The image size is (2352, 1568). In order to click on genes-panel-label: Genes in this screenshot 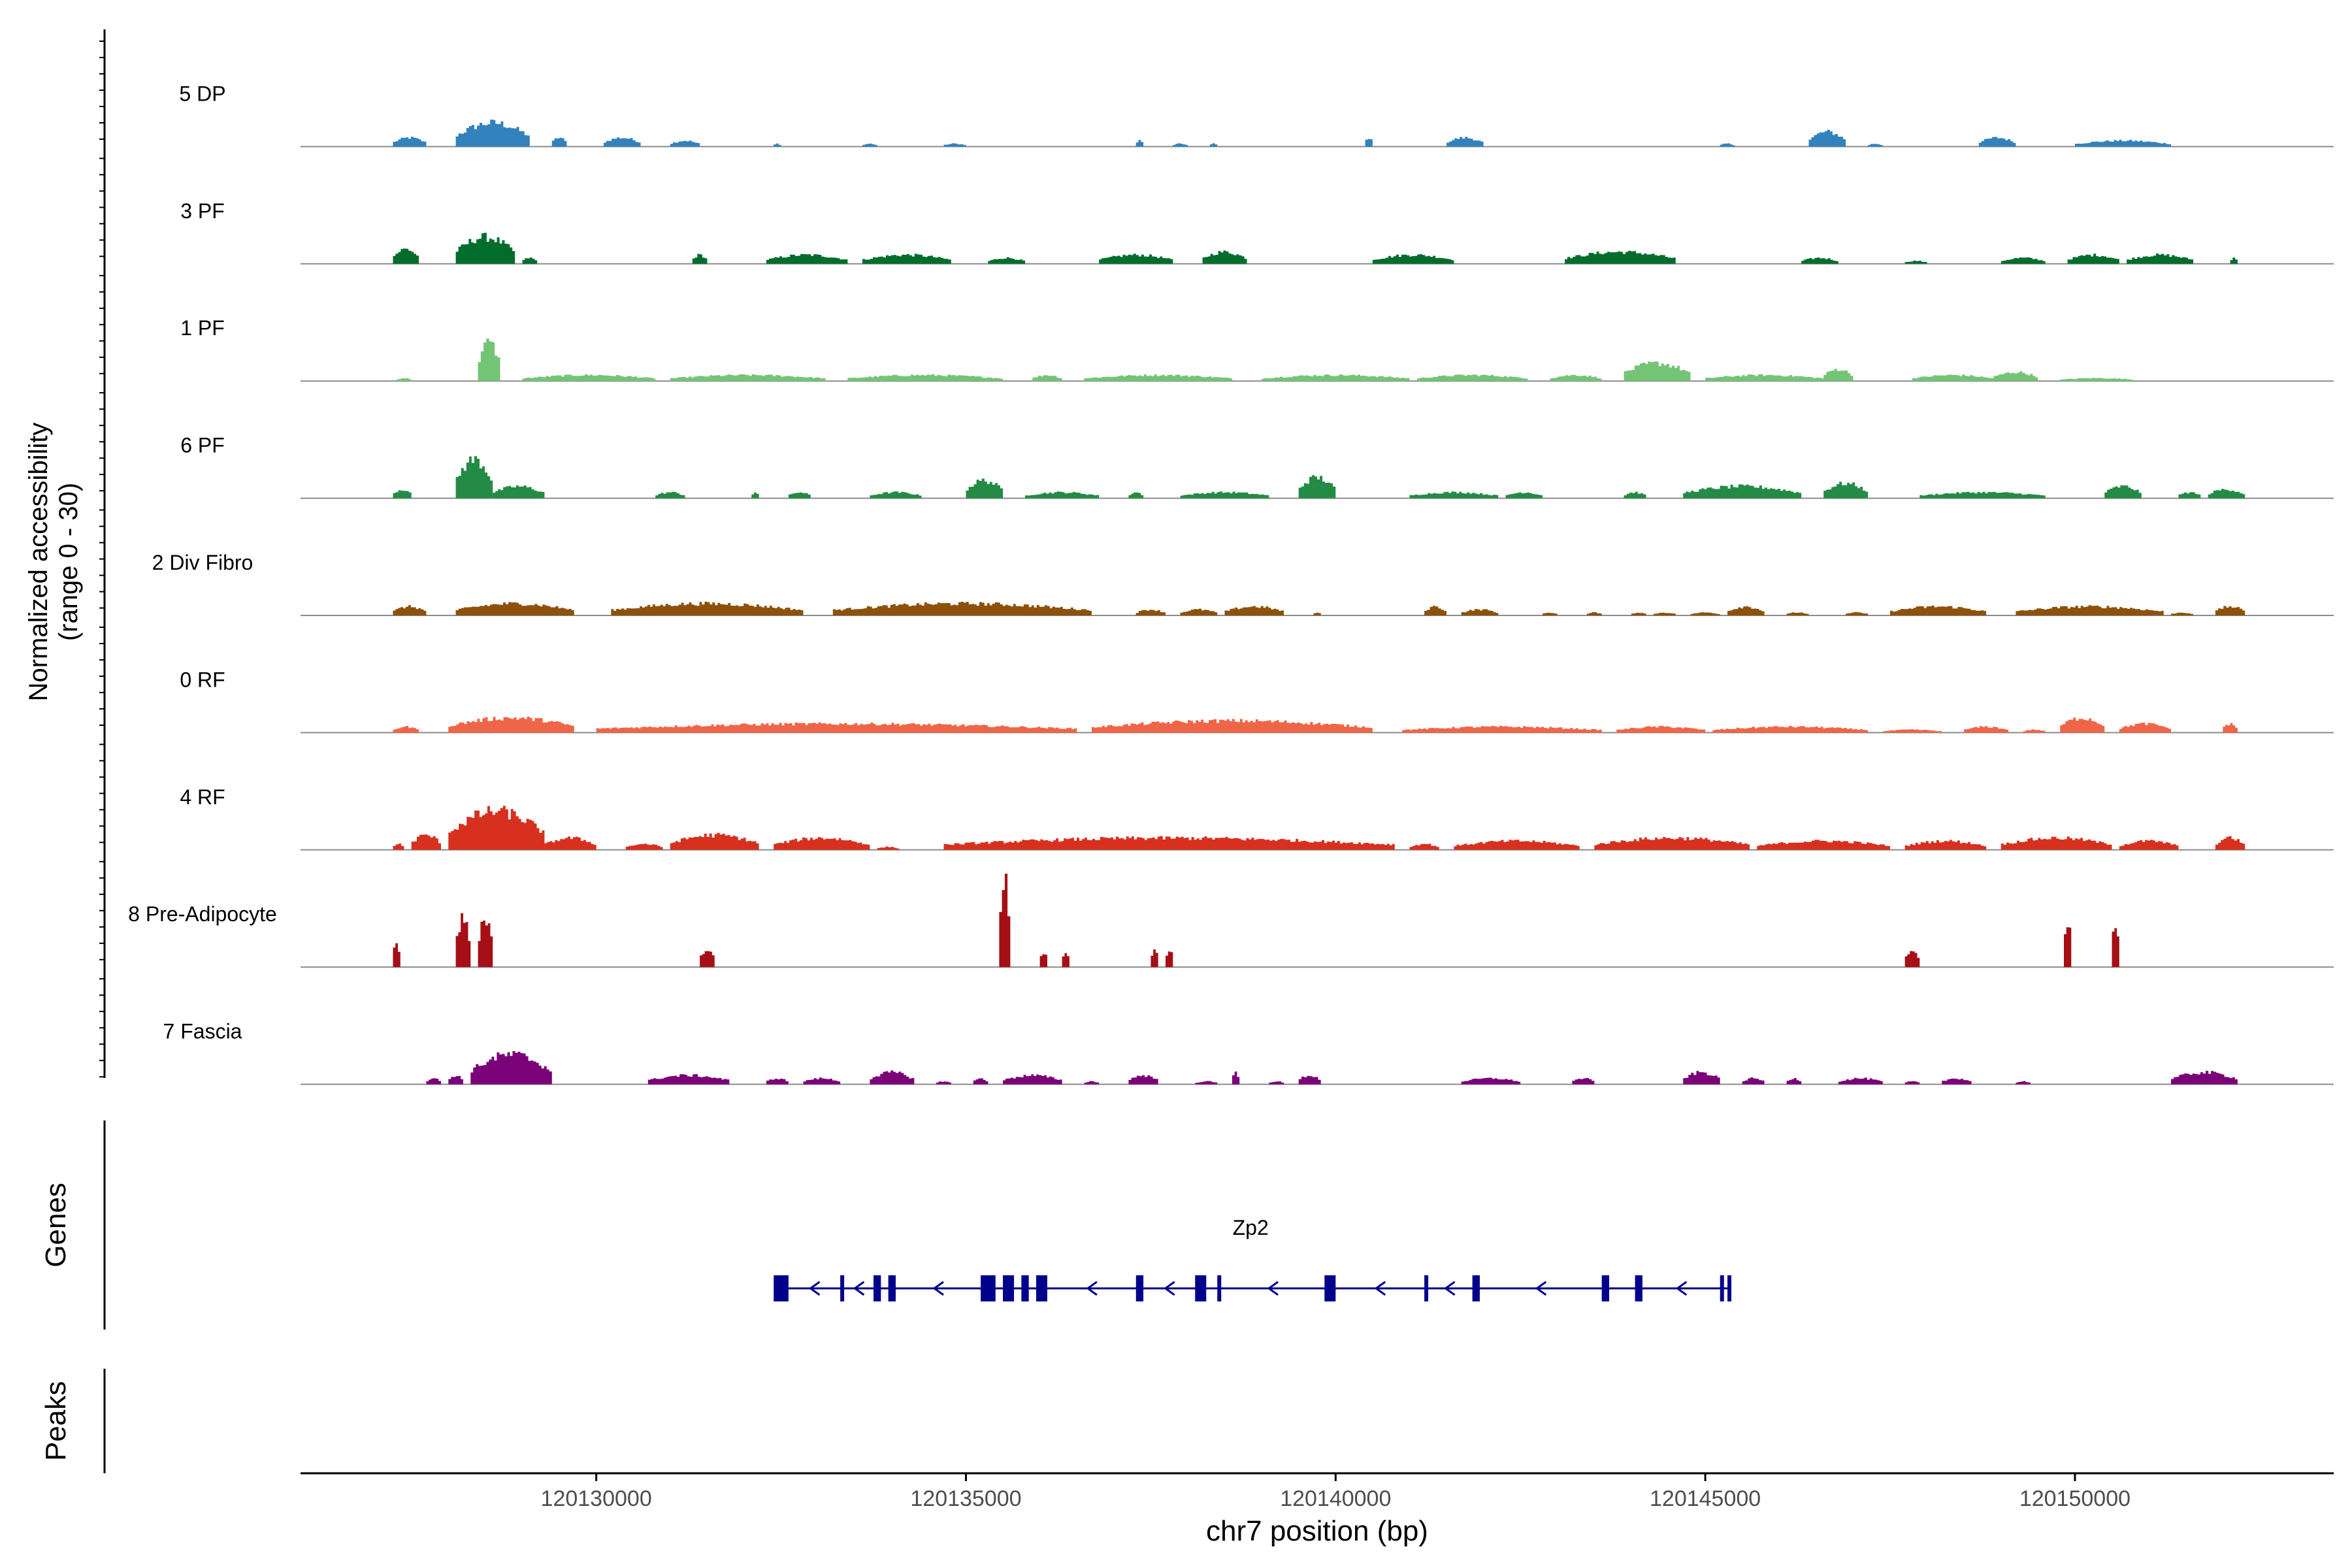, I will do `click(56, 1225)`.